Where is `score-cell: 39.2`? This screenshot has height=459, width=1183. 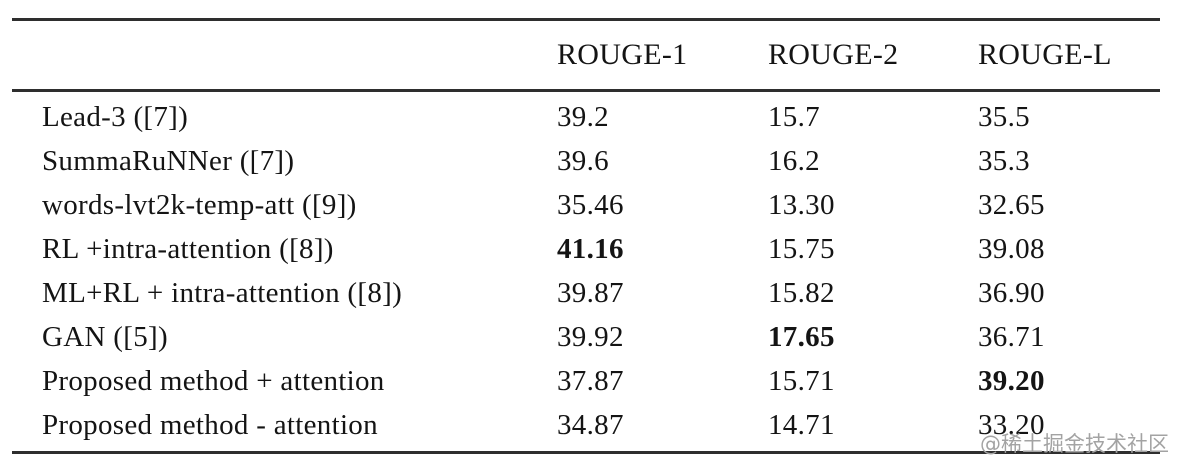
score-cell: 39.2 is located at coordinates (583, 116).